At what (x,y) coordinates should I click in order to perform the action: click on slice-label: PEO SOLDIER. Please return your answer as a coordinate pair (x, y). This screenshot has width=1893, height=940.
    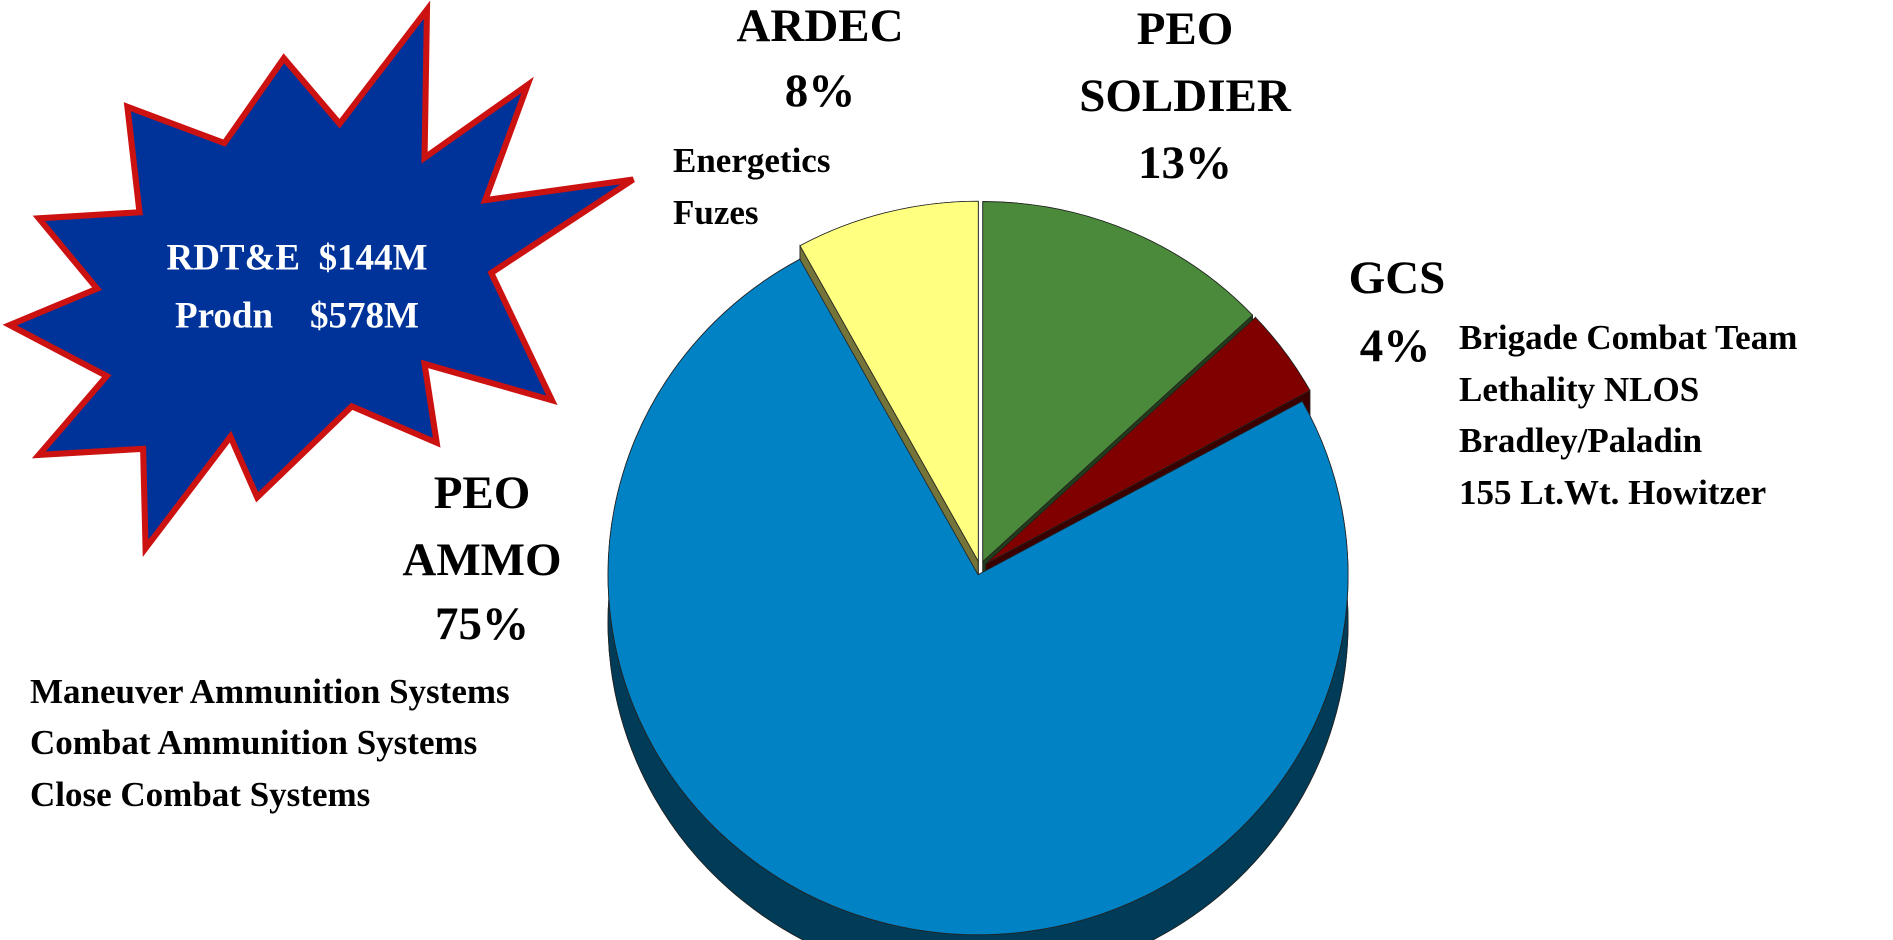
    Looking at the image, I should click on (1185, 62).